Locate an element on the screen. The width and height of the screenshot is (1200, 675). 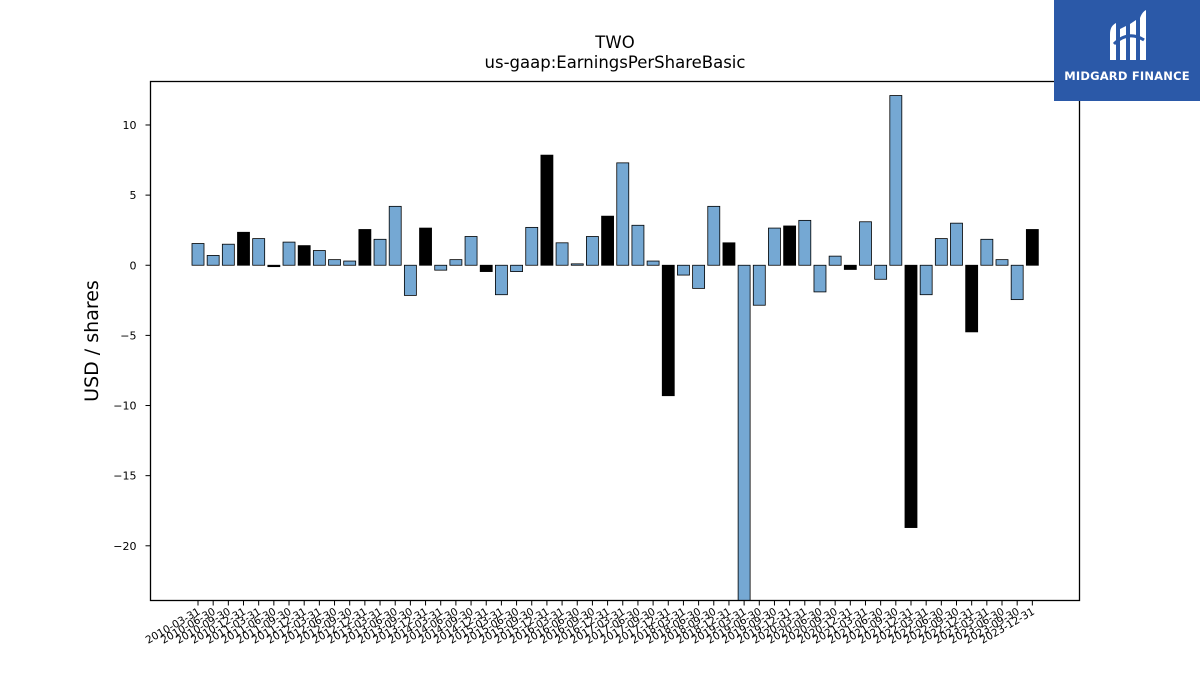
chart-title: TWO is located at coordinates (614, 42).